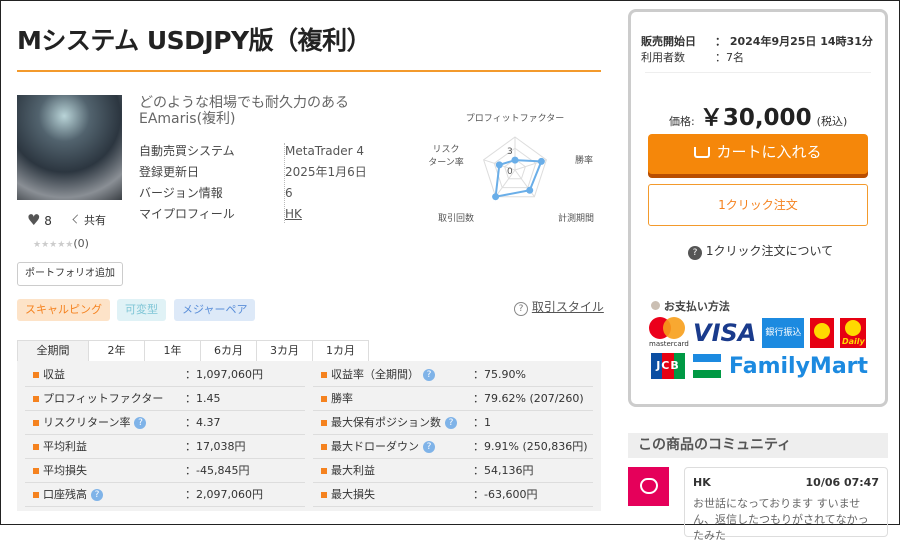 The width and height of the screenshot is (900, 544). Describe the element at coordinates (505, 494) in the screenshot. I see `stat-value: ：-63,600円` at that location.